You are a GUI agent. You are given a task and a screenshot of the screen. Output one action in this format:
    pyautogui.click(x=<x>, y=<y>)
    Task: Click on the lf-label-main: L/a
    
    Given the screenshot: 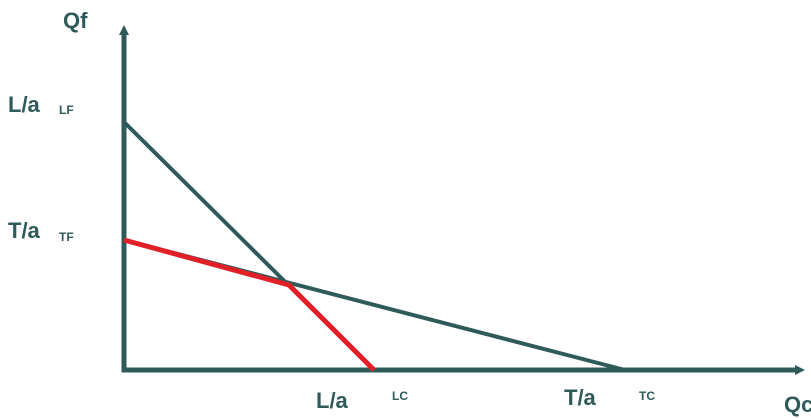 What is the action you would take?
    pyautogui.click(x=24, y=104)
    